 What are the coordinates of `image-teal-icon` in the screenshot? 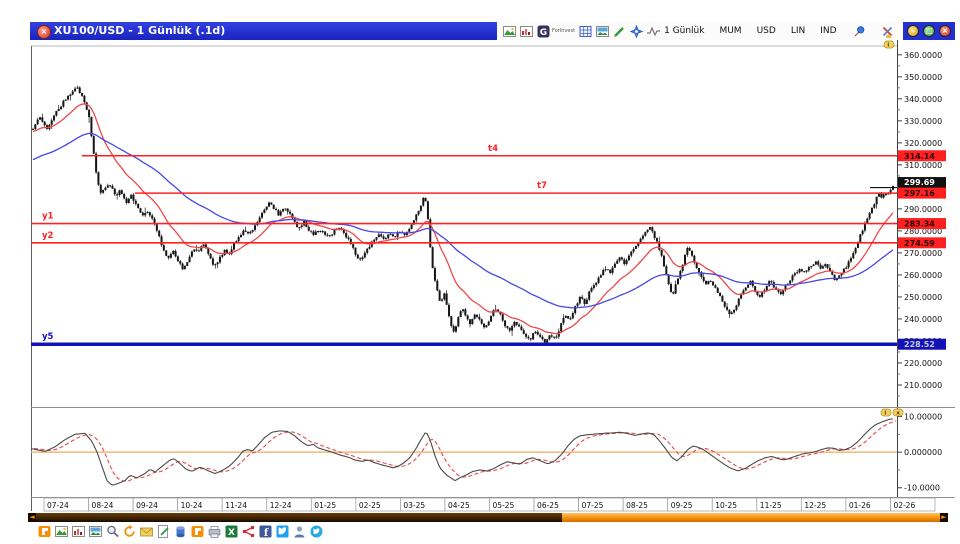 It's located at (95, 531).